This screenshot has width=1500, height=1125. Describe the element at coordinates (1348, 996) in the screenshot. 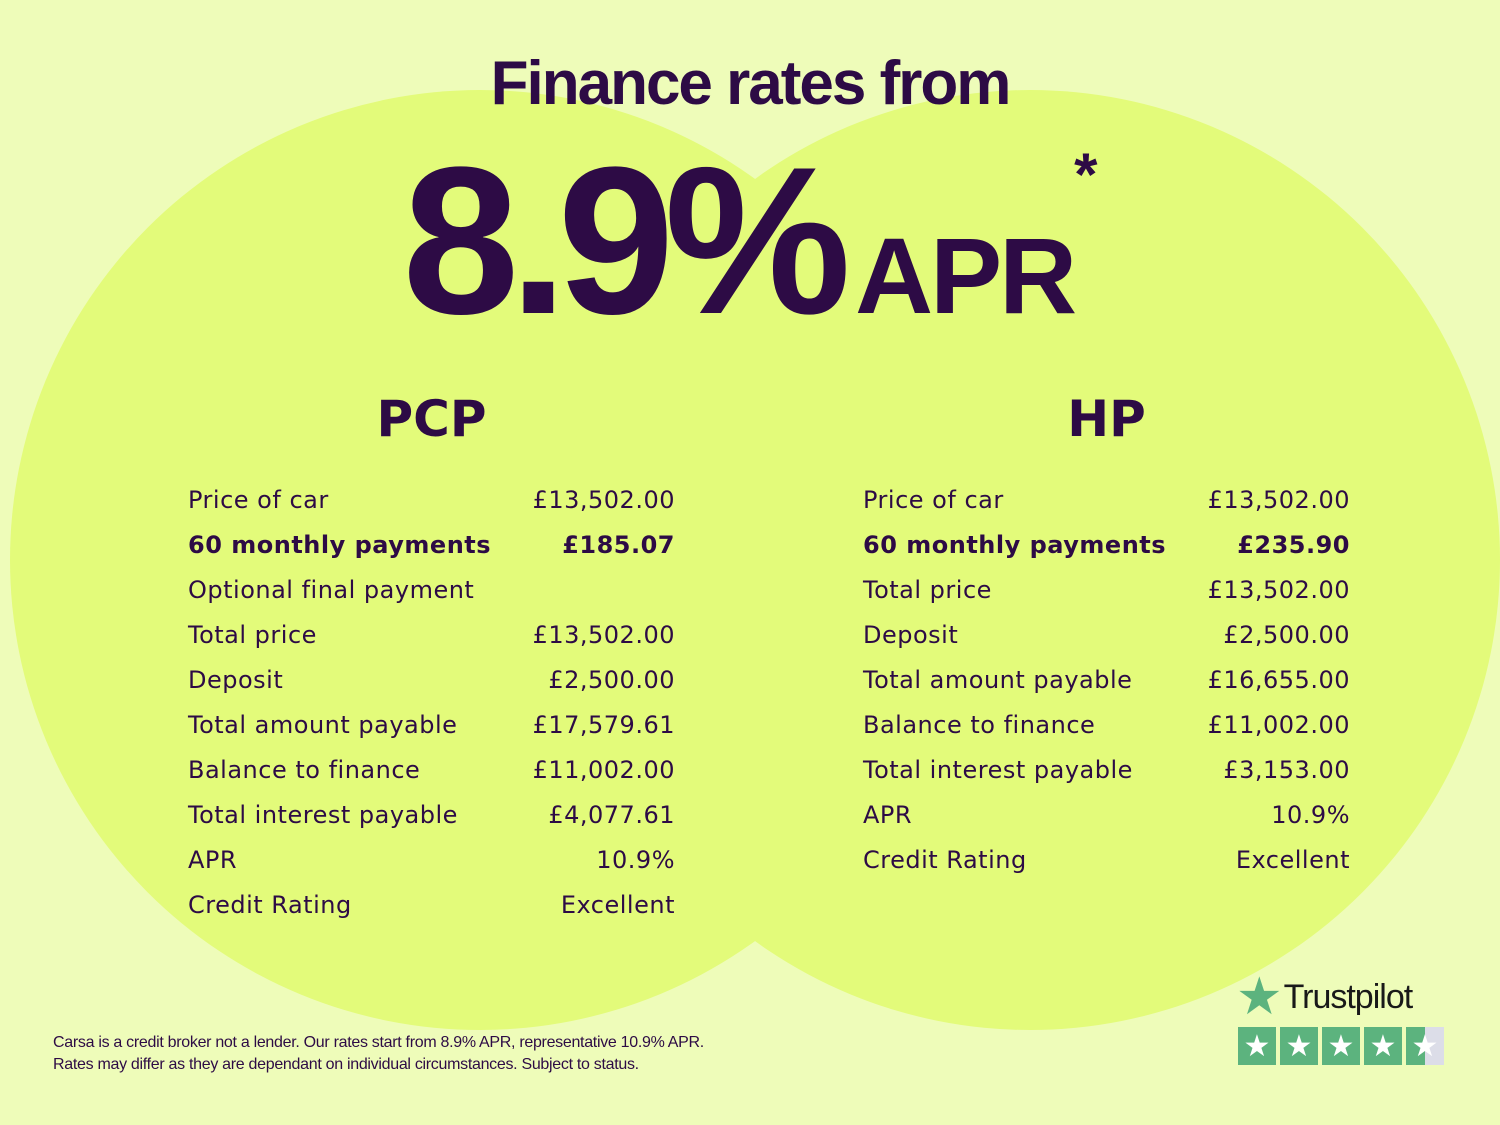

I see `trustpilot-name: Trustpilot` at that location.